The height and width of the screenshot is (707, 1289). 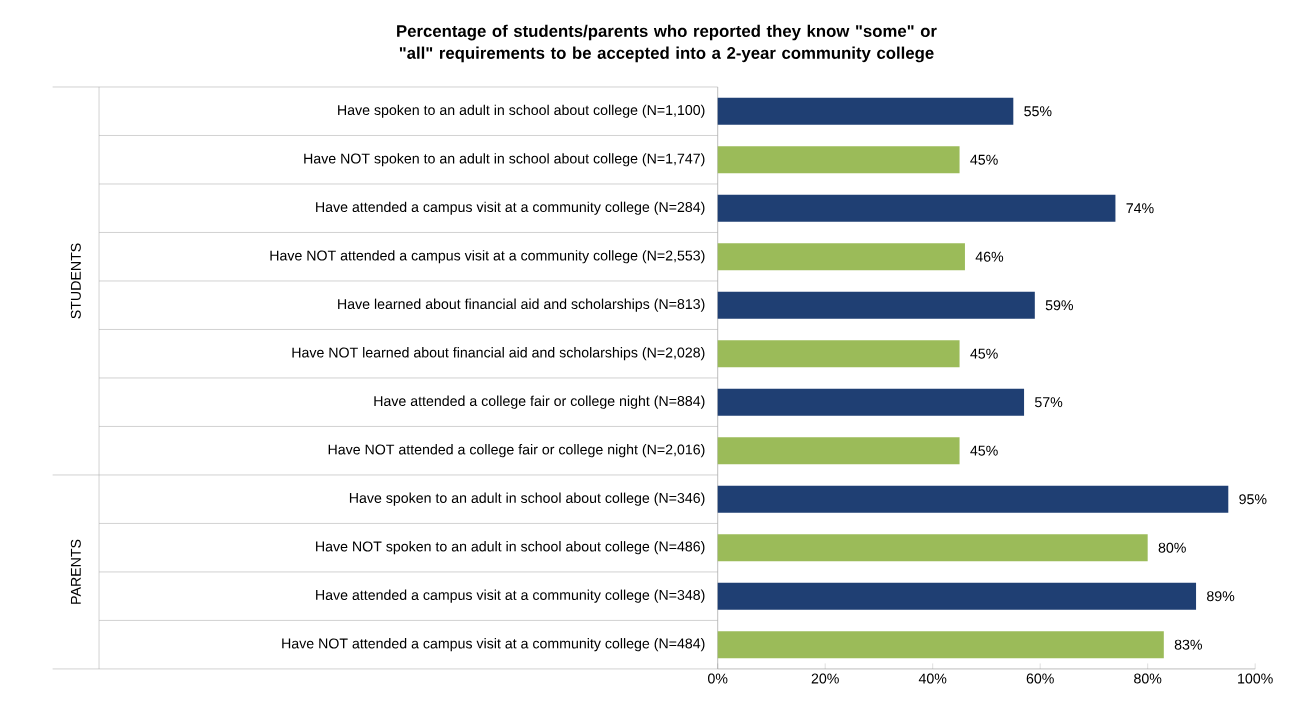 I want to click on data-label: 55%, so click(x=1038, y=111).